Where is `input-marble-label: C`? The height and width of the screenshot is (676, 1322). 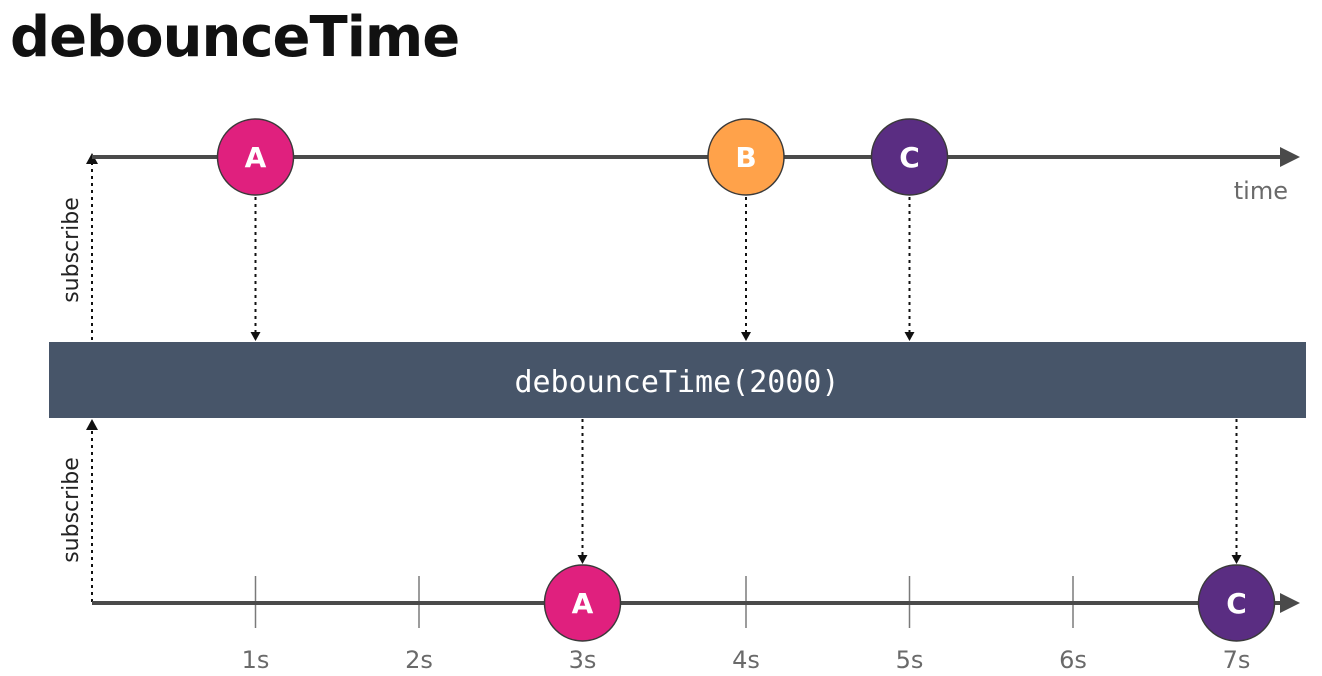 input-marble-label: C is located at coordinates (909, 157).